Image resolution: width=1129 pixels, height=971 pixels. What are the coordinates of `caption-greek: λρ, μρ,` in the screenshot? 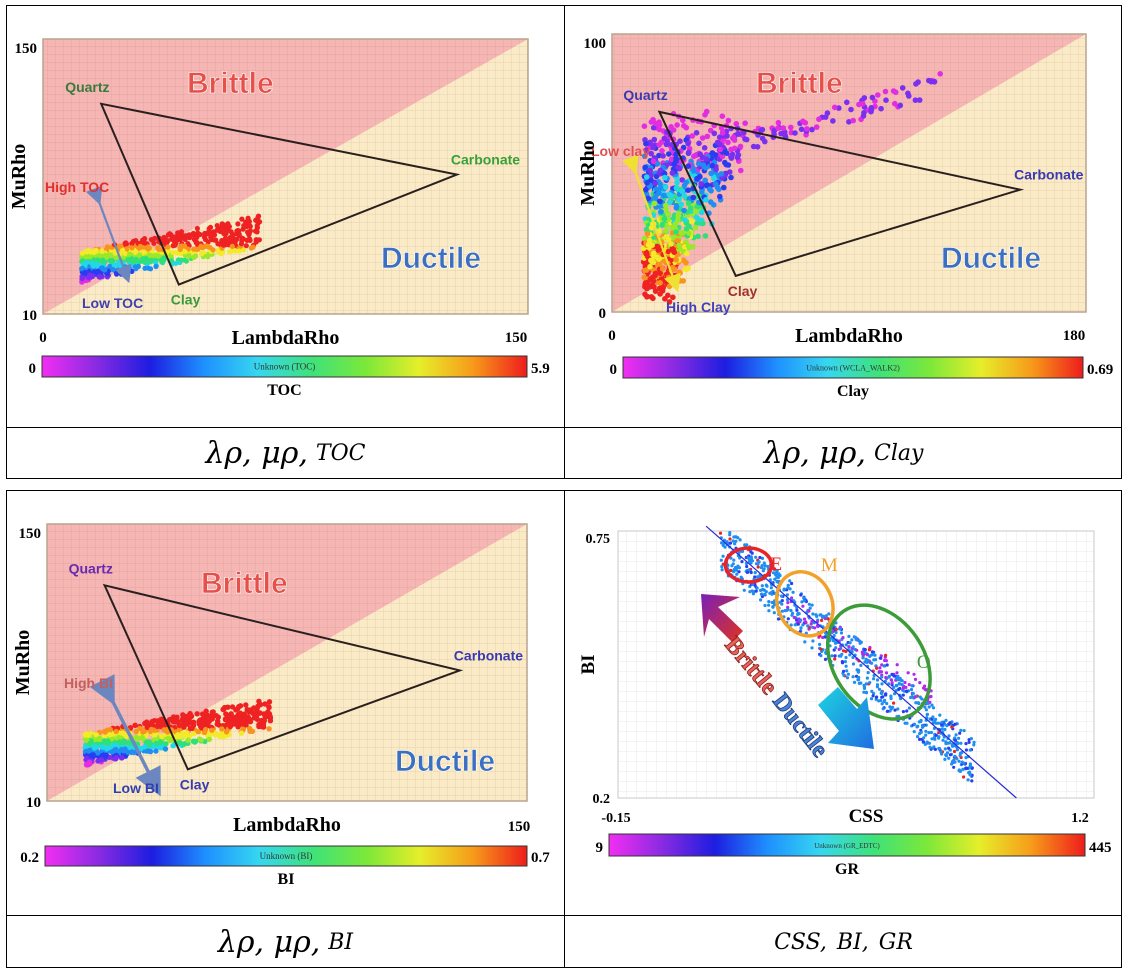 It's located at (256, 453).